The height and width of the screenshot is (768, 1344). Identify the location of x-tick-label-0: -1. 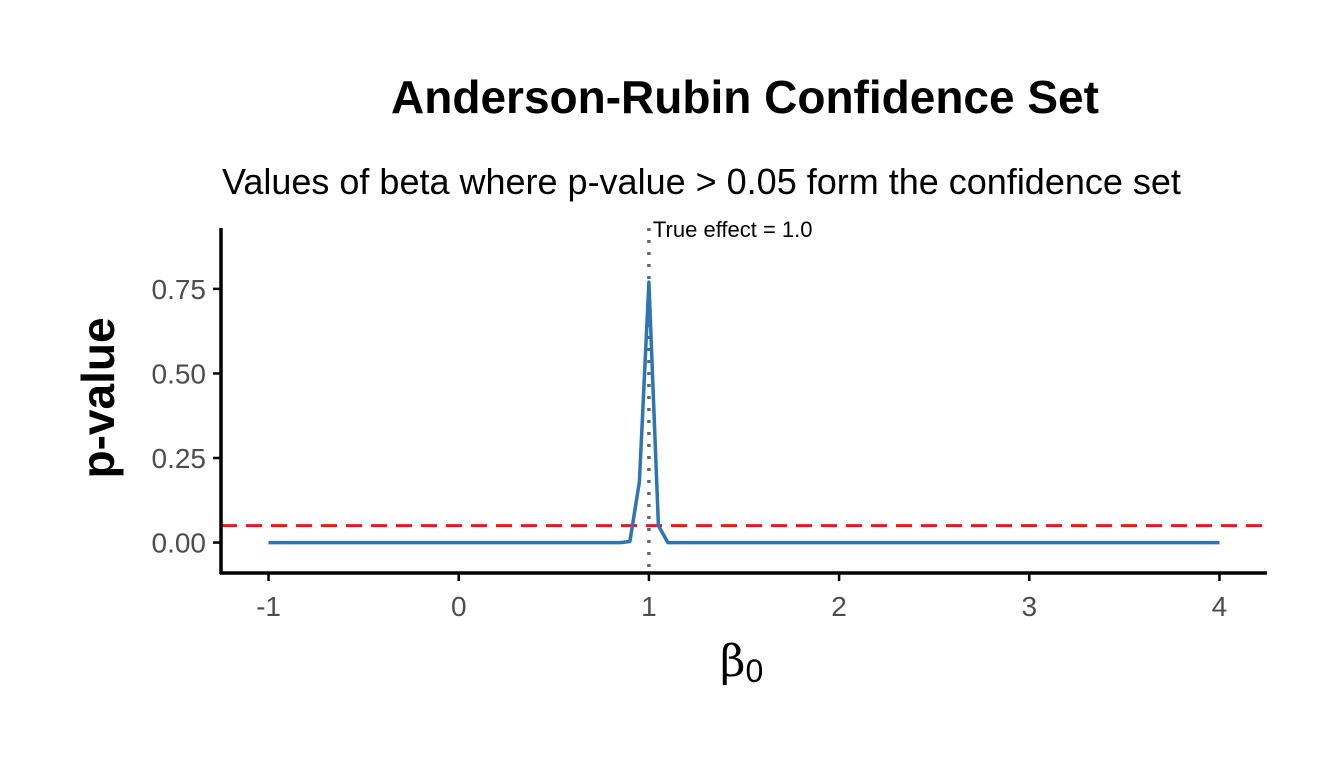
(268, 606).